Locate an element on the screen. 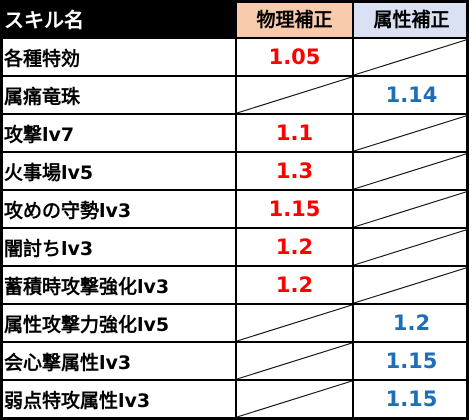  physical-value-cell: 1.15 is located at coordinates (295, 209).